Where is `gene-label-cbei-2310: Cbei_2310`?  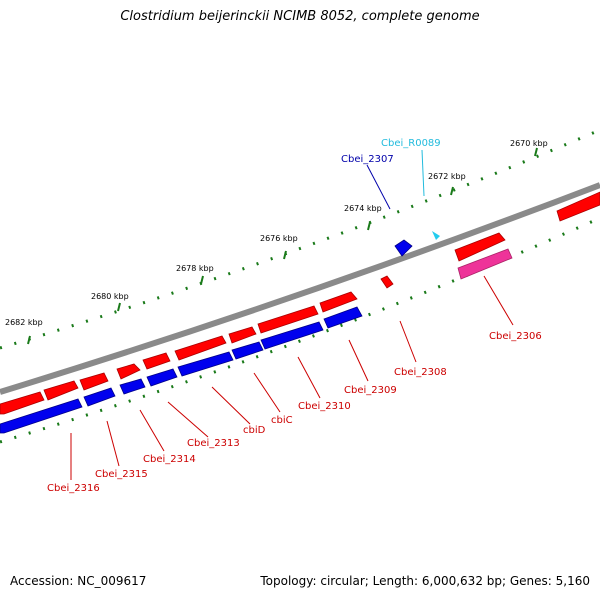 gene-label-cbei-2310: Cbei_2310 is located at coordinates (324, 406).